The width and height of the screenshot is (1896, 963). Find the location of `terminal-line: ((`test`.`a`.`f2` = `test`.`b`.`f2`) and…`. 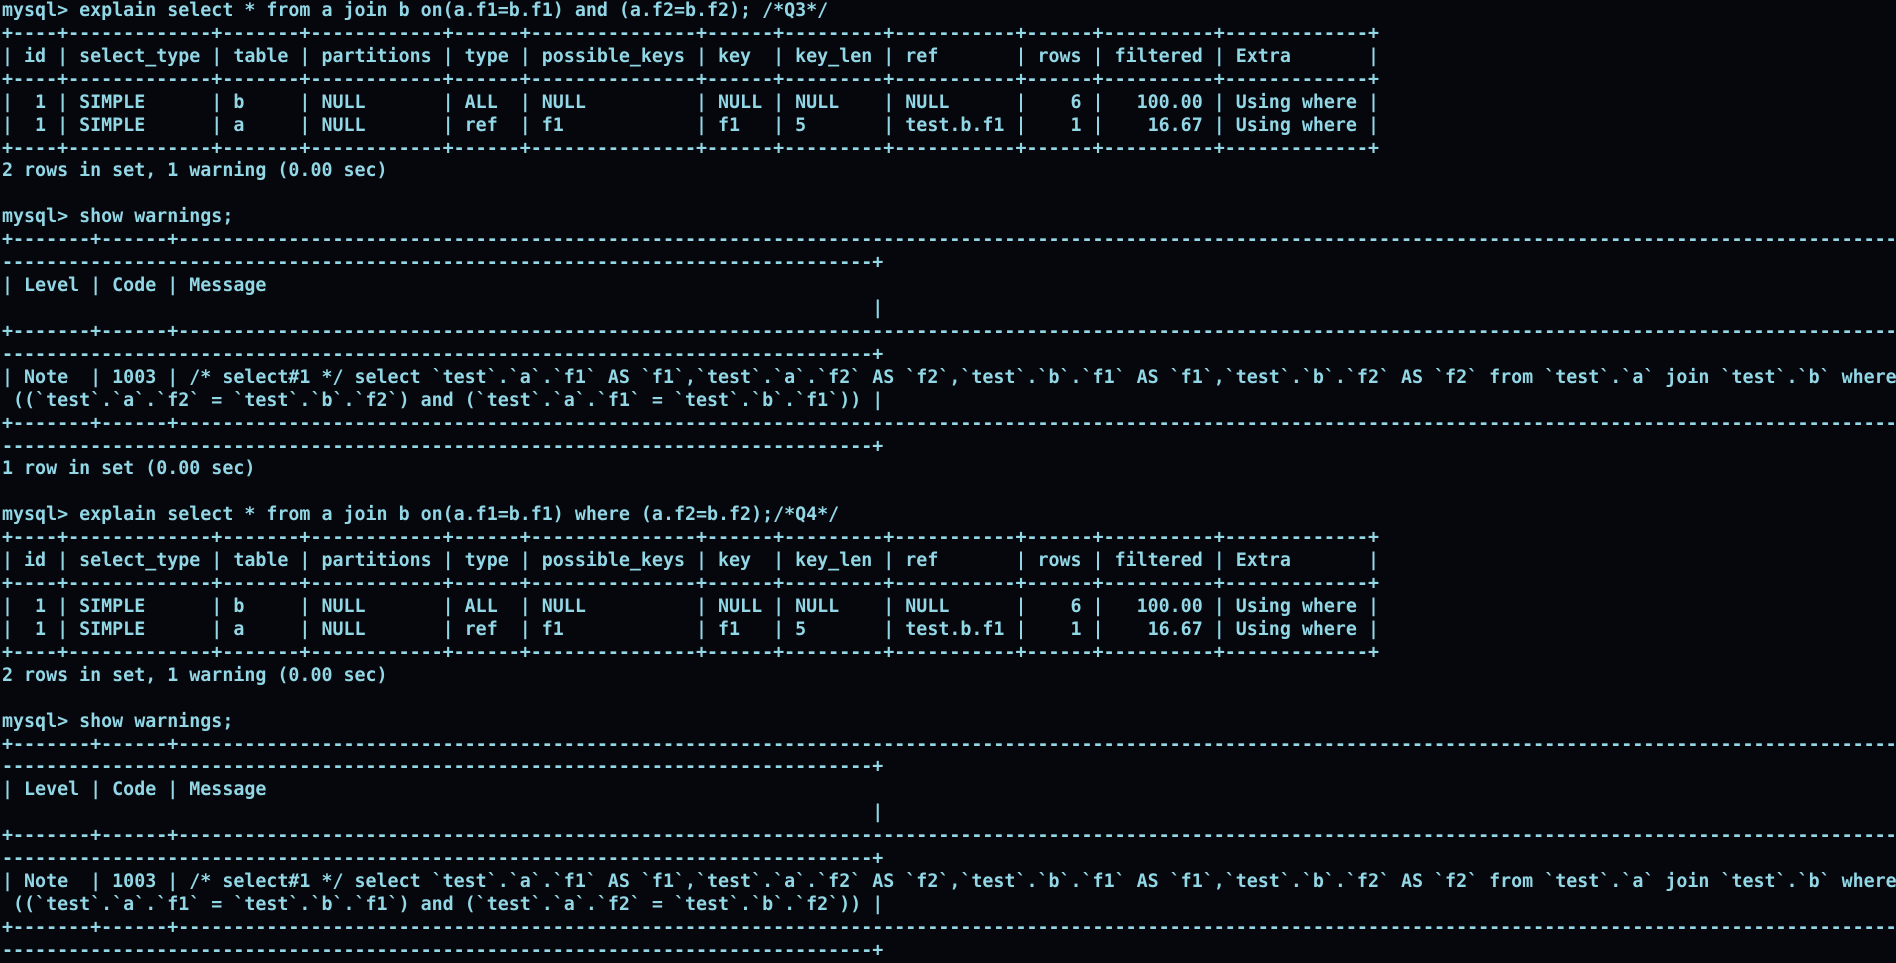

terminal-line: ((`test`.`a`.`f2` = `test`.`b`.`f2`) and… is located at coordinates (443, 400).